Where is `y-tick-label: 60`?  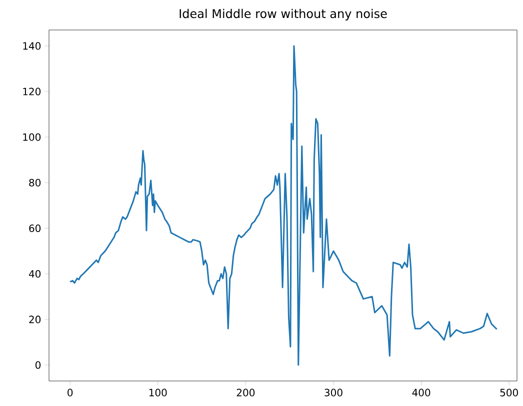 y-tick-label: 60 is located at coordinates (35, 228).